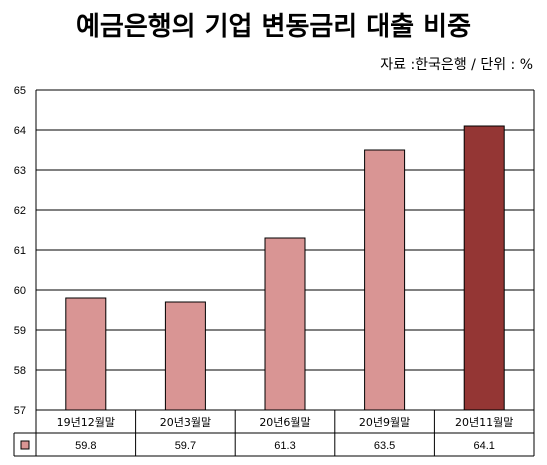 This screenshot has width=547, height=465. What do you see at coordinates (483, 446) in the screenshot?
I see `data-value-label: 64.1` at bounding box center [483, 446].